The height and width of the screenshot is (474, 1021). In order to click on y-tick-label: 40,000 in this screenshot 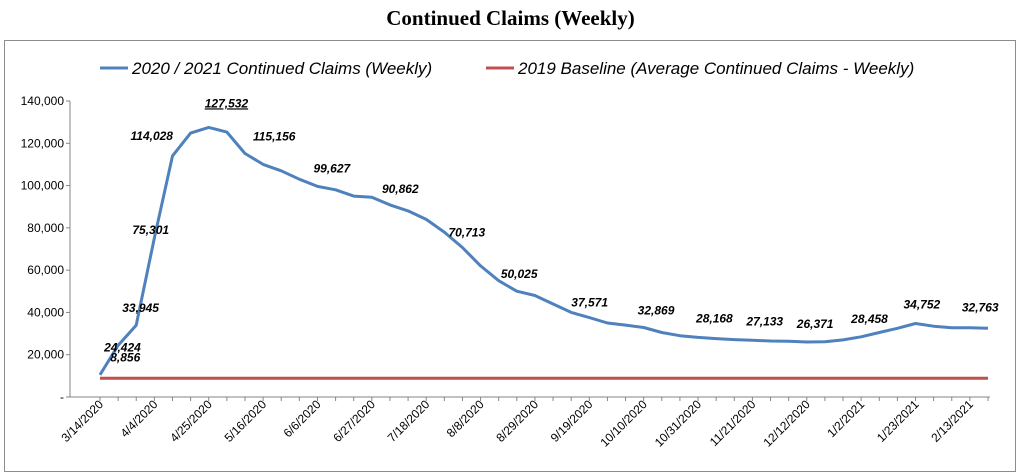, I will do `click(45, 312)`.